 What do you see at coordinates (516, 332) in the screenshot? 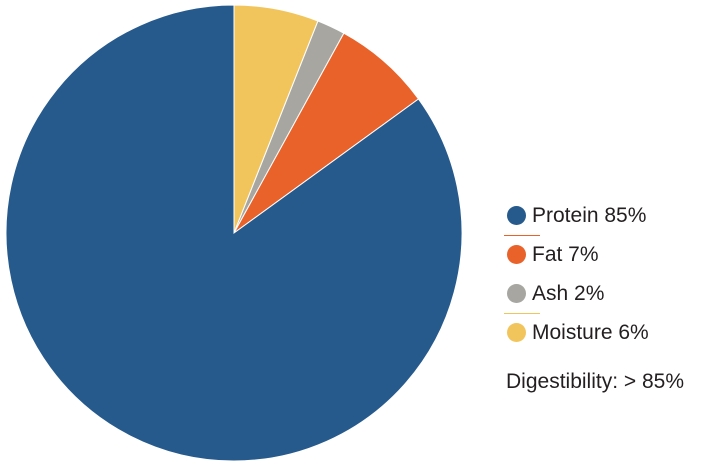
I see `legend-swatch-moisture` at bounding box center [516, 332].